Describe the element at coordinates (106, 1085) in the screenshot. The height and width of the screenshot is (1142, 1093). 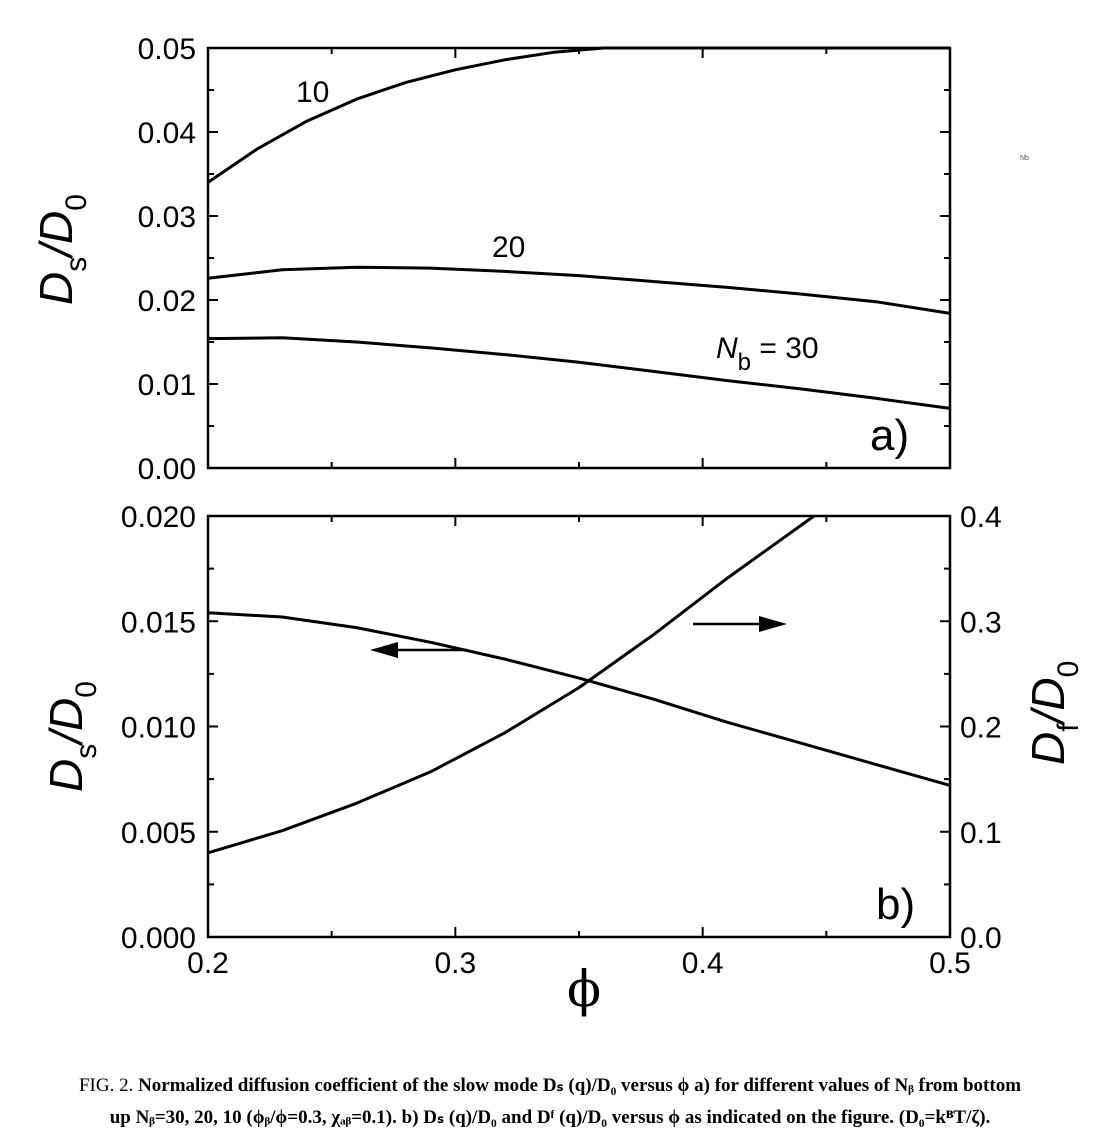
I see `caption-fig-label: FIG. 2.` at that location.